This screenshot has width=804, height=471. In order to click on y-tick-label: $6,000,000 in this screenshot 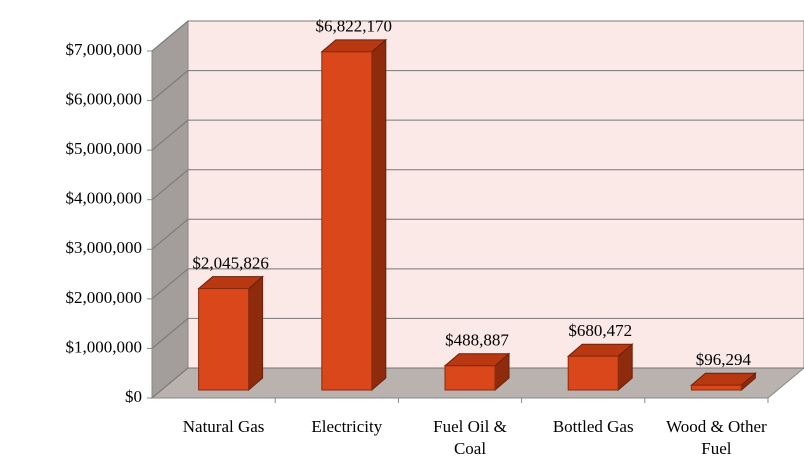, I will do `click(104, 98)`.